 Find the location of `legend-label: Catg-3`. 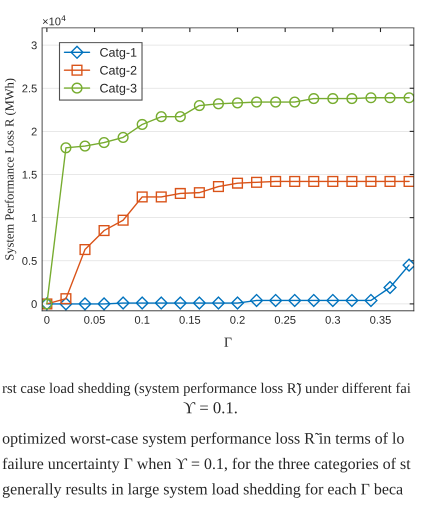

legend-label: Catg-3 is located at coordinates (118, 90).